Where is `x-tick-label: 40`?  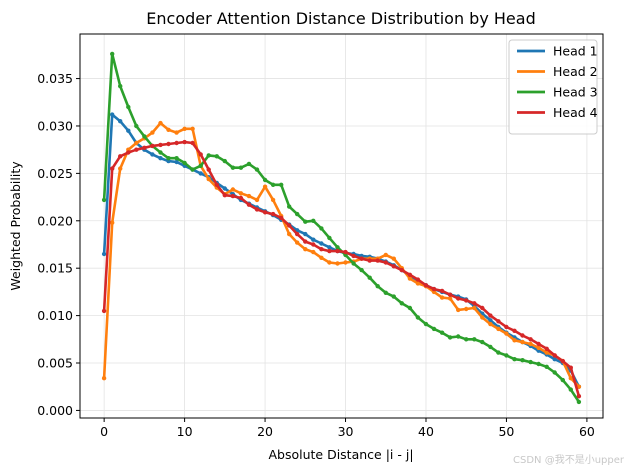
x-tick-label: 40 is located at coordinates (426, 431).